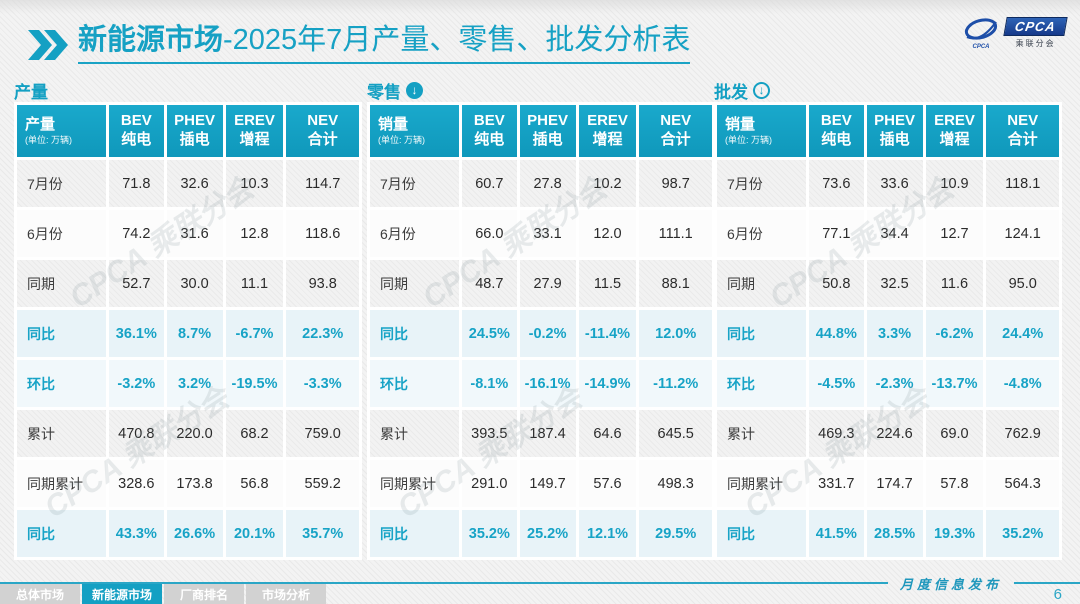  Describe the element at coordinates (254, 131) in the screenshot. I see `column-header-erev: EREV 增程` at that location.